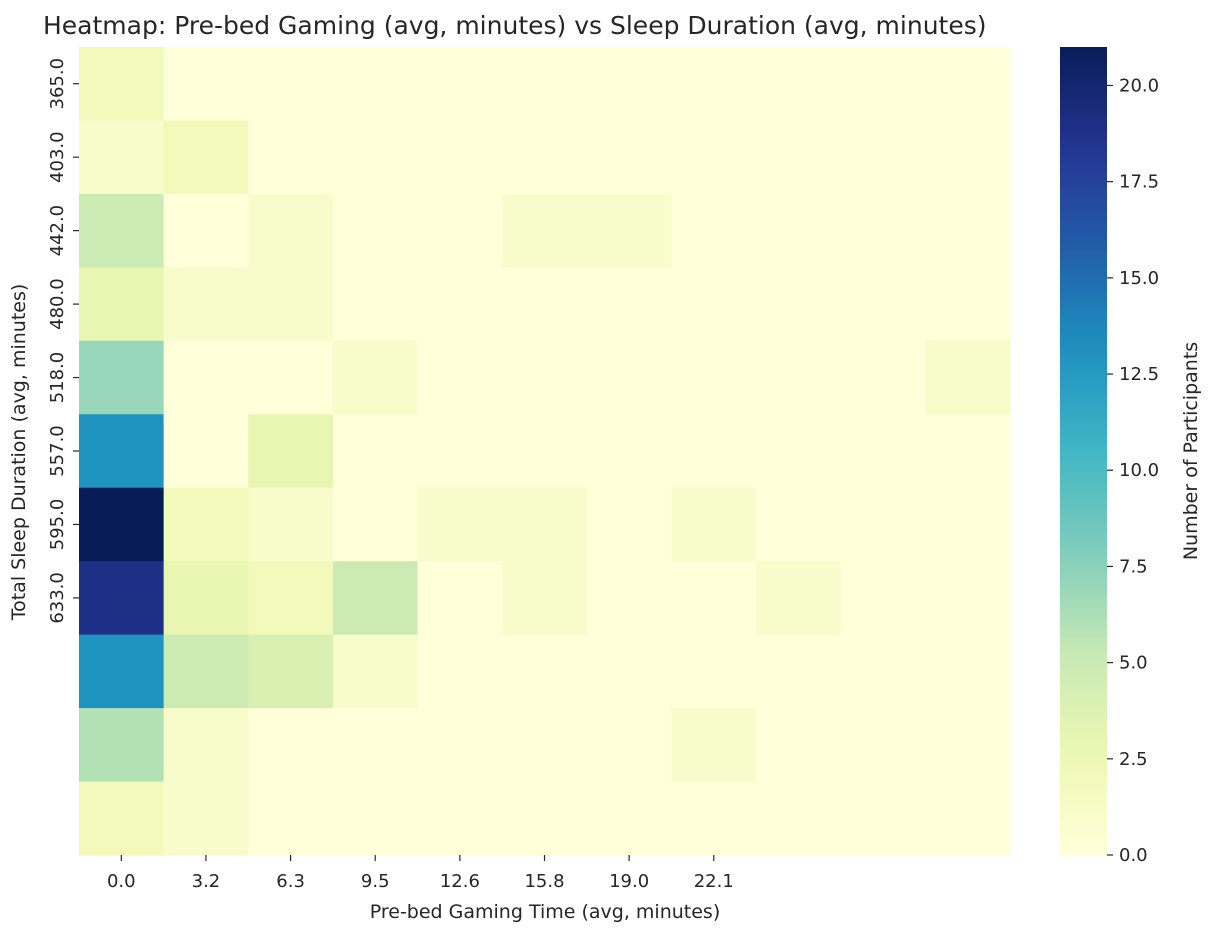 The height and width of the screenshot is (931, 1212). Describe the element at coordinates (122, 304) in the screenshot. I see `heatmap-cell-r3-c0` at that location.